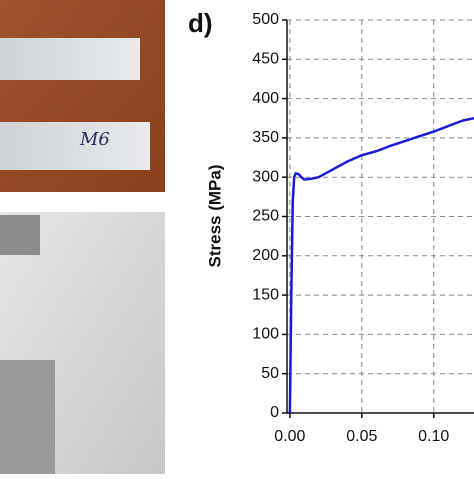 This screenshot has height=479, width=474. What do you see at coordinates (265, 176) in the screenshot?
I see `y-tick-label: 300` at bounding box center [265, 176].